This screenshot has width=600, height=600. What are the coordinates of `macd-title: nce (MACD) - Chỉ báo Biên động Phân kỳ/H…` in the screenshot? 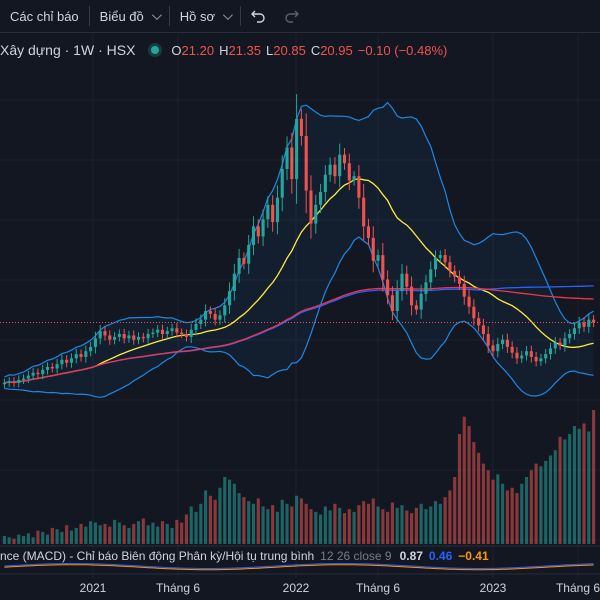 It's located at (157, 556).